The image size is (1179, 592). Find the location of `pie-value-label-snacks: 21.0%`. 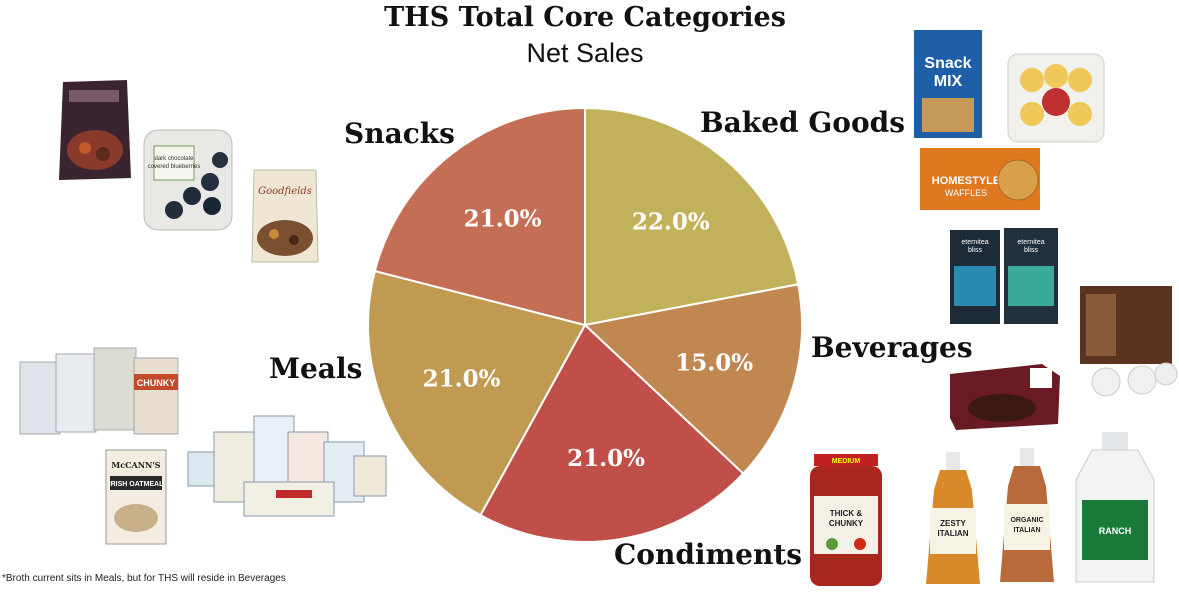

pie-value-label-snacks: 21.0% is located at coordinates (503, 219).